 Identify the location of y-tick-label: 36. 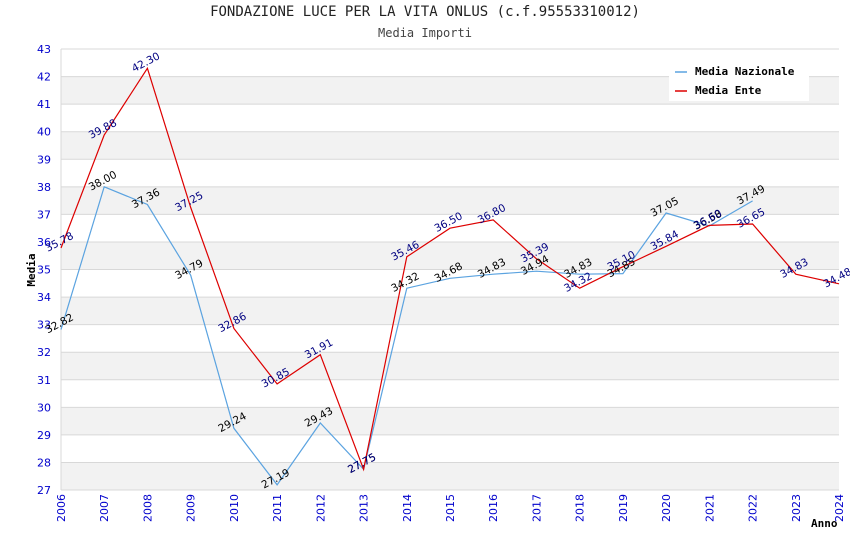
(44, 242).